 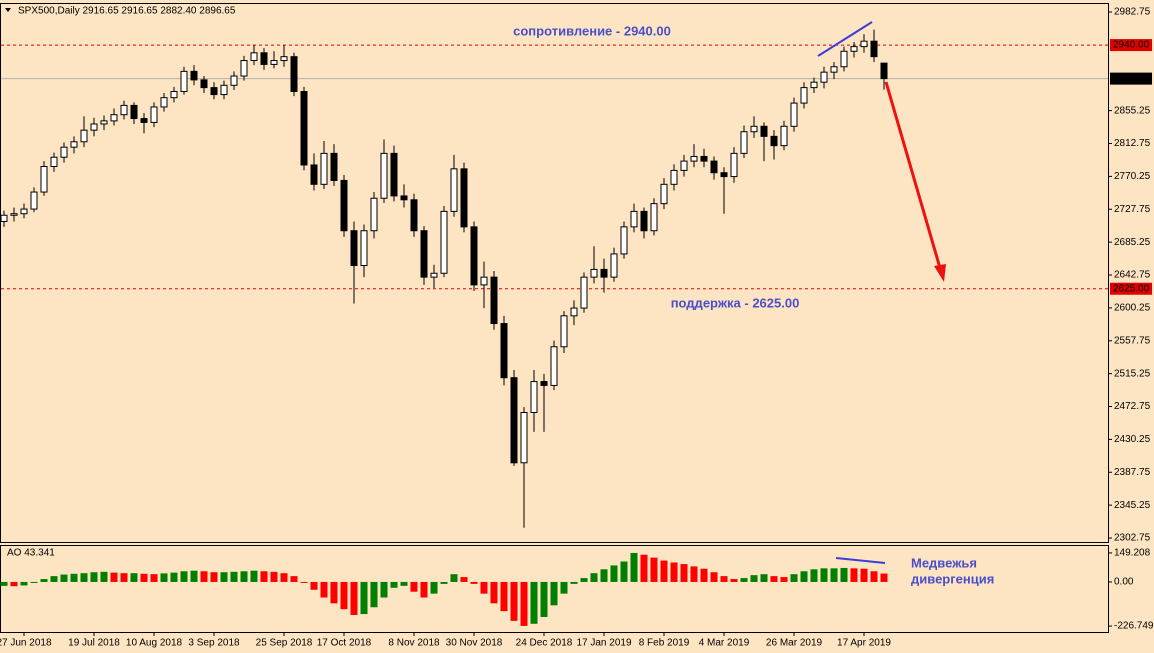 What do you see at coordinates (603, 643) in the screenshot?
I see `x-tick-label: 17 Jan 2019` at bounding box center [603, 643].